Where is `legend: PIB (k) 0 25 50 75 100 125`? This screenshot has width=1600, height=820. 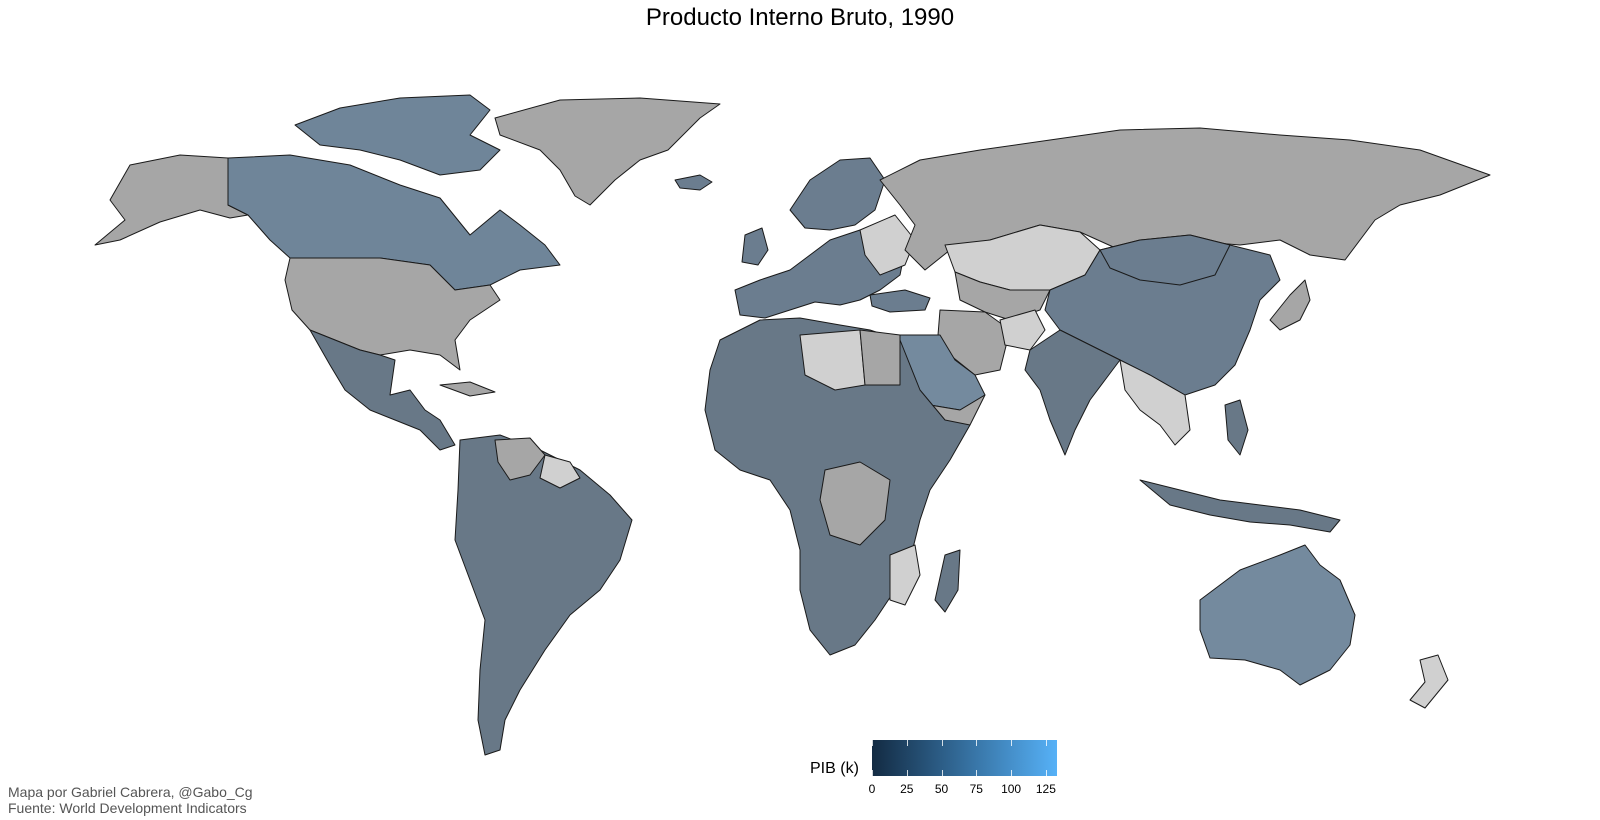 legend: PIB (k) 0 25 50 75 100 125 is located at coordinates (940, 773).